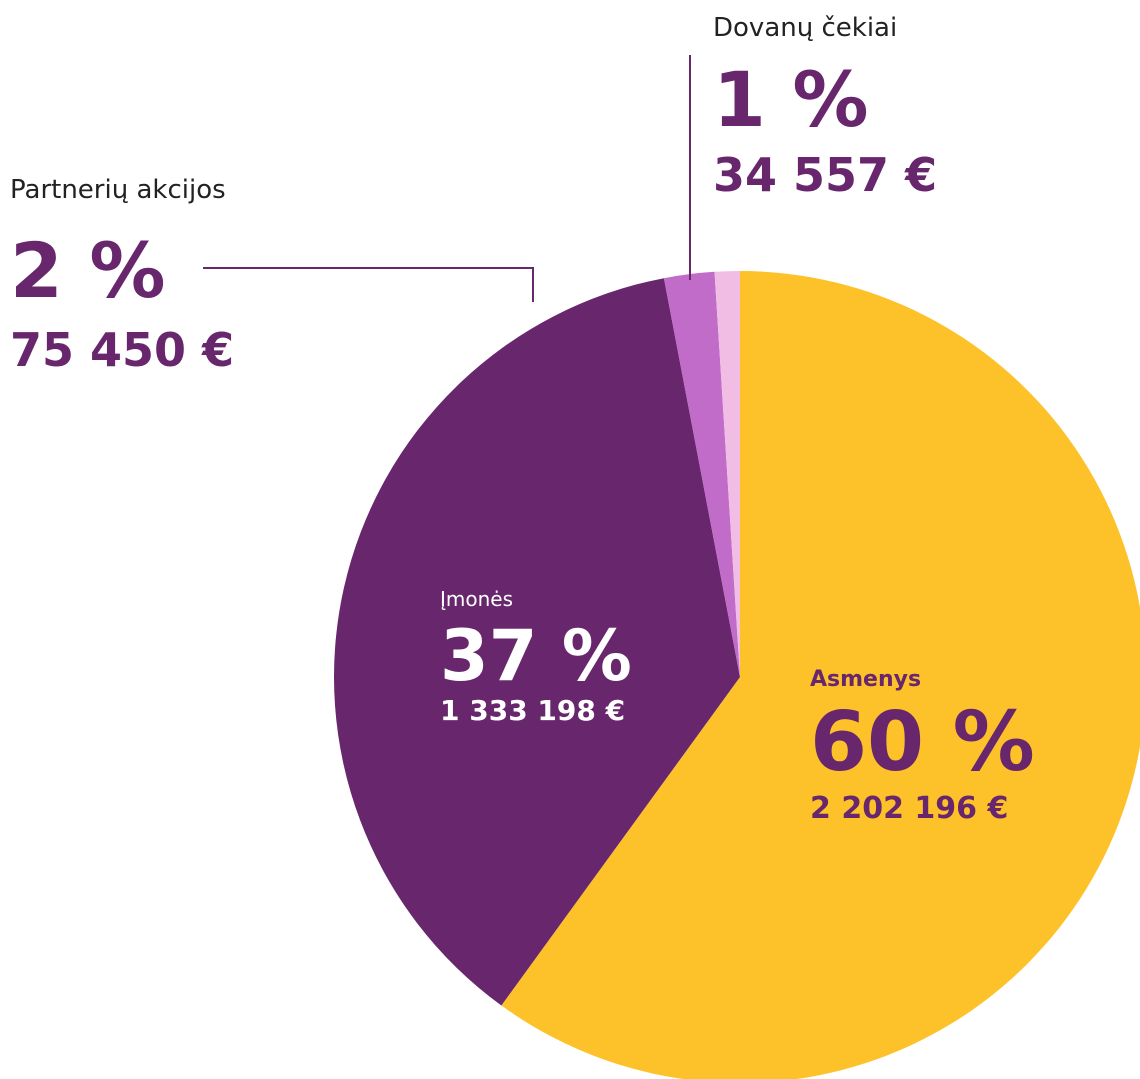 The image size is (1140, 1079). What do you see at coordinates (865, 679) in the screenshot?
I see `slice-name: Asmenys` at bounding box center [865, 679].